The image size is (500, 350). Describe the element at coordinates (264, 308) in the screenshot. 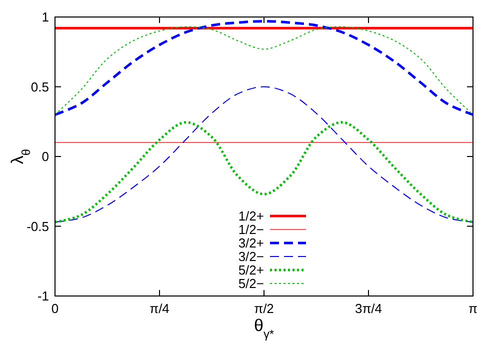

I see `x-tick-label: π/2` at that location.